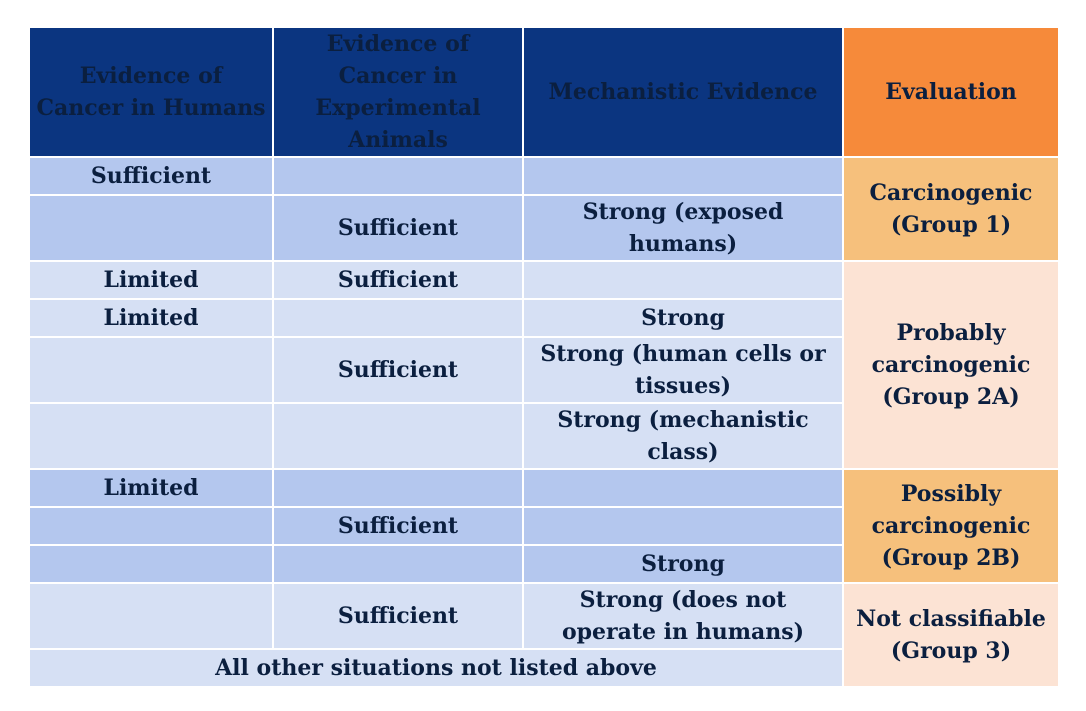  I want to click on cell-mechanistic: Strong (human cells or tissues), so click(683, 370).